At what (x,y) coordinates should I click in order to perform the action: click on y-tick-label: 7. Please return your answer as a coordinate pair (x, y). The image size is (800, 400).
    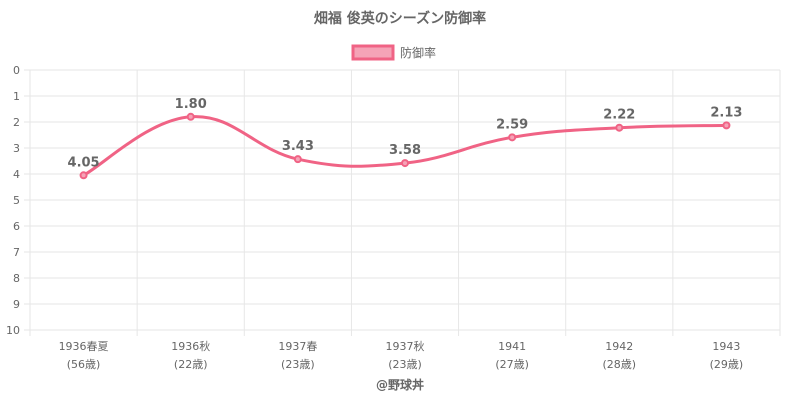
    Looking at the image, I should click on (16, 252).